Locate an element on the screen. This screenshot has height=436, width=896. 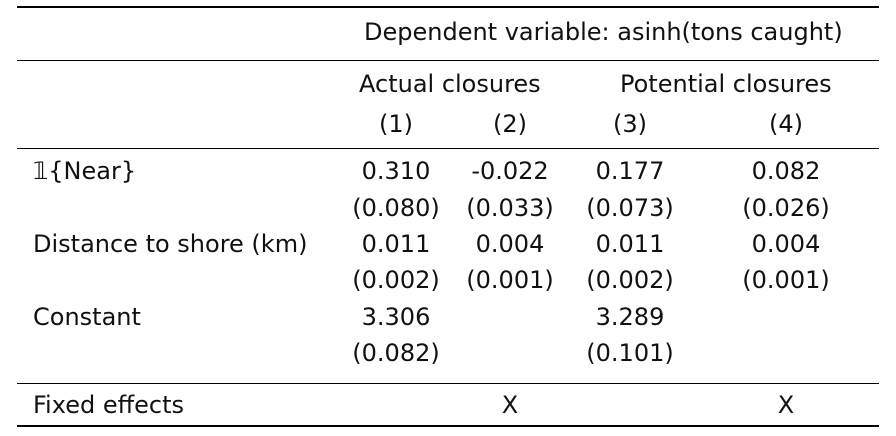
body-rule is located at coordinates (448, 383).